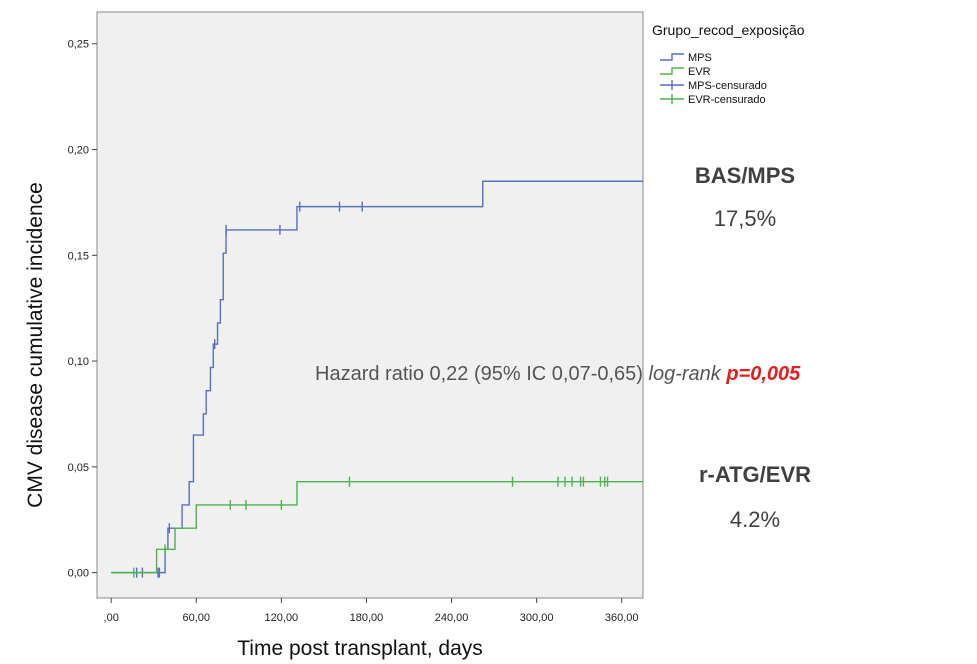  What do you see at coordinates (728, 30) in the screenshot?
I see `legend-title: Grupo_recod_exposição` at bounding box center [728, 30].